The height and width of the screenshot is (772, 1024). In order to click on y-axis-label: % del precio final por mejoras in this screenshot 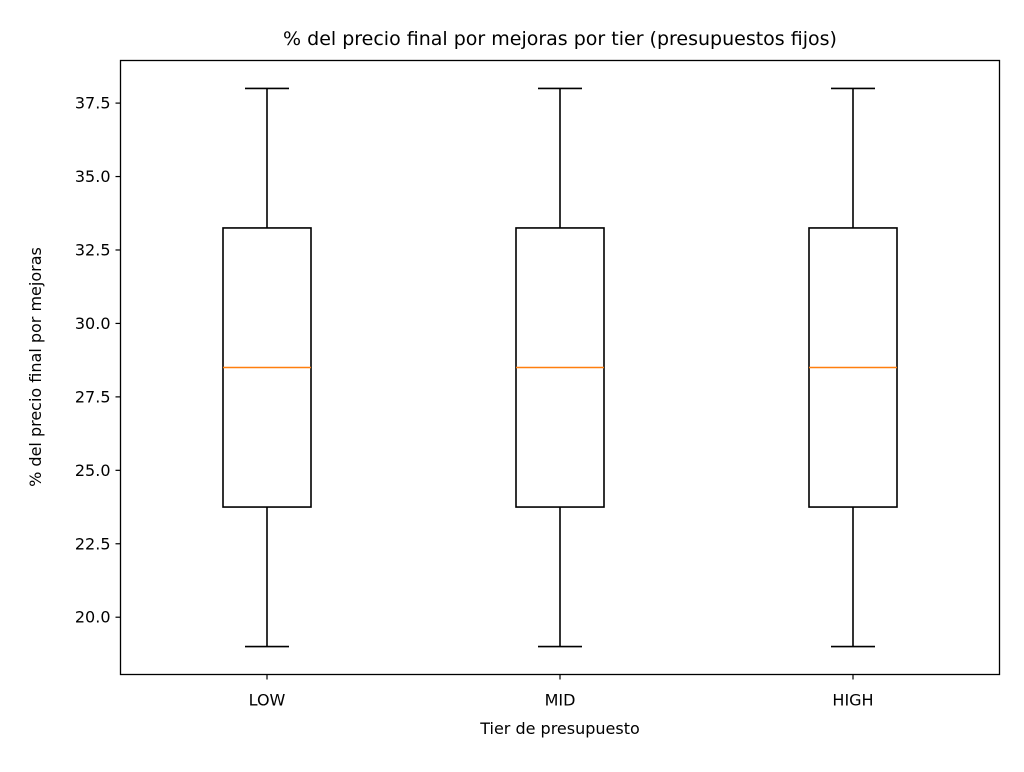, I will do `click(35, 367)`.